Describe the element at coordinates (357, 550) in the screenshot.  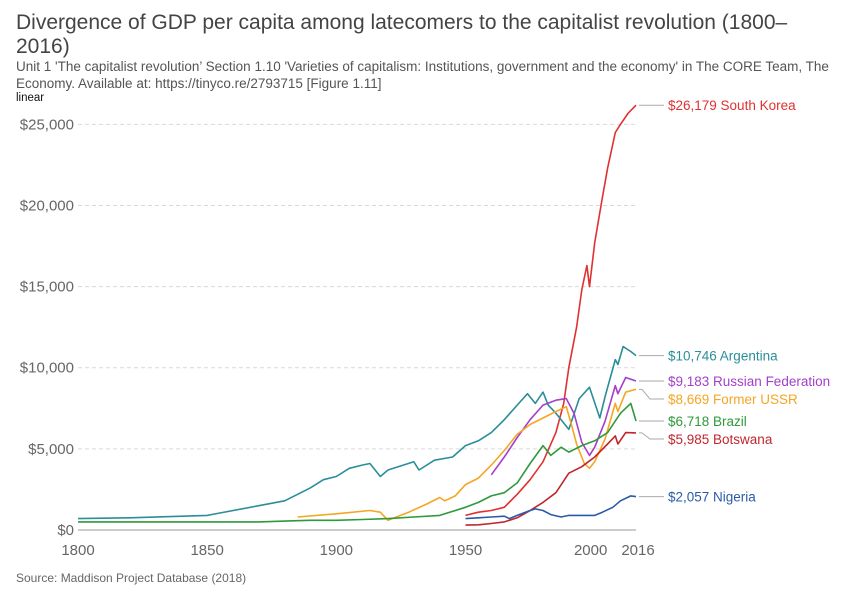
I see `x-axis: 1800 1850 1900 1950 2000 2016` at that location.